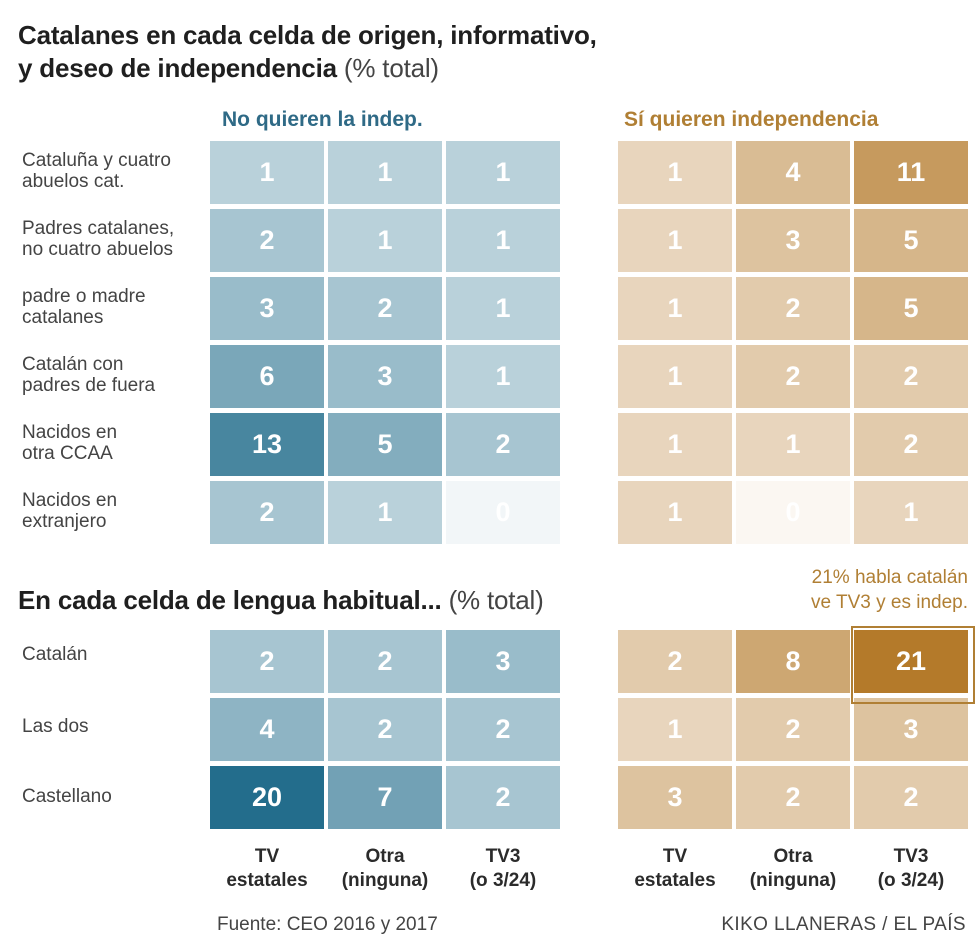 This screenshot has width=980, height=946. Describe the element at coordinates (70, 443) in the screenshot. I see `row-label: Nacidos en otra CCAA` at that location.